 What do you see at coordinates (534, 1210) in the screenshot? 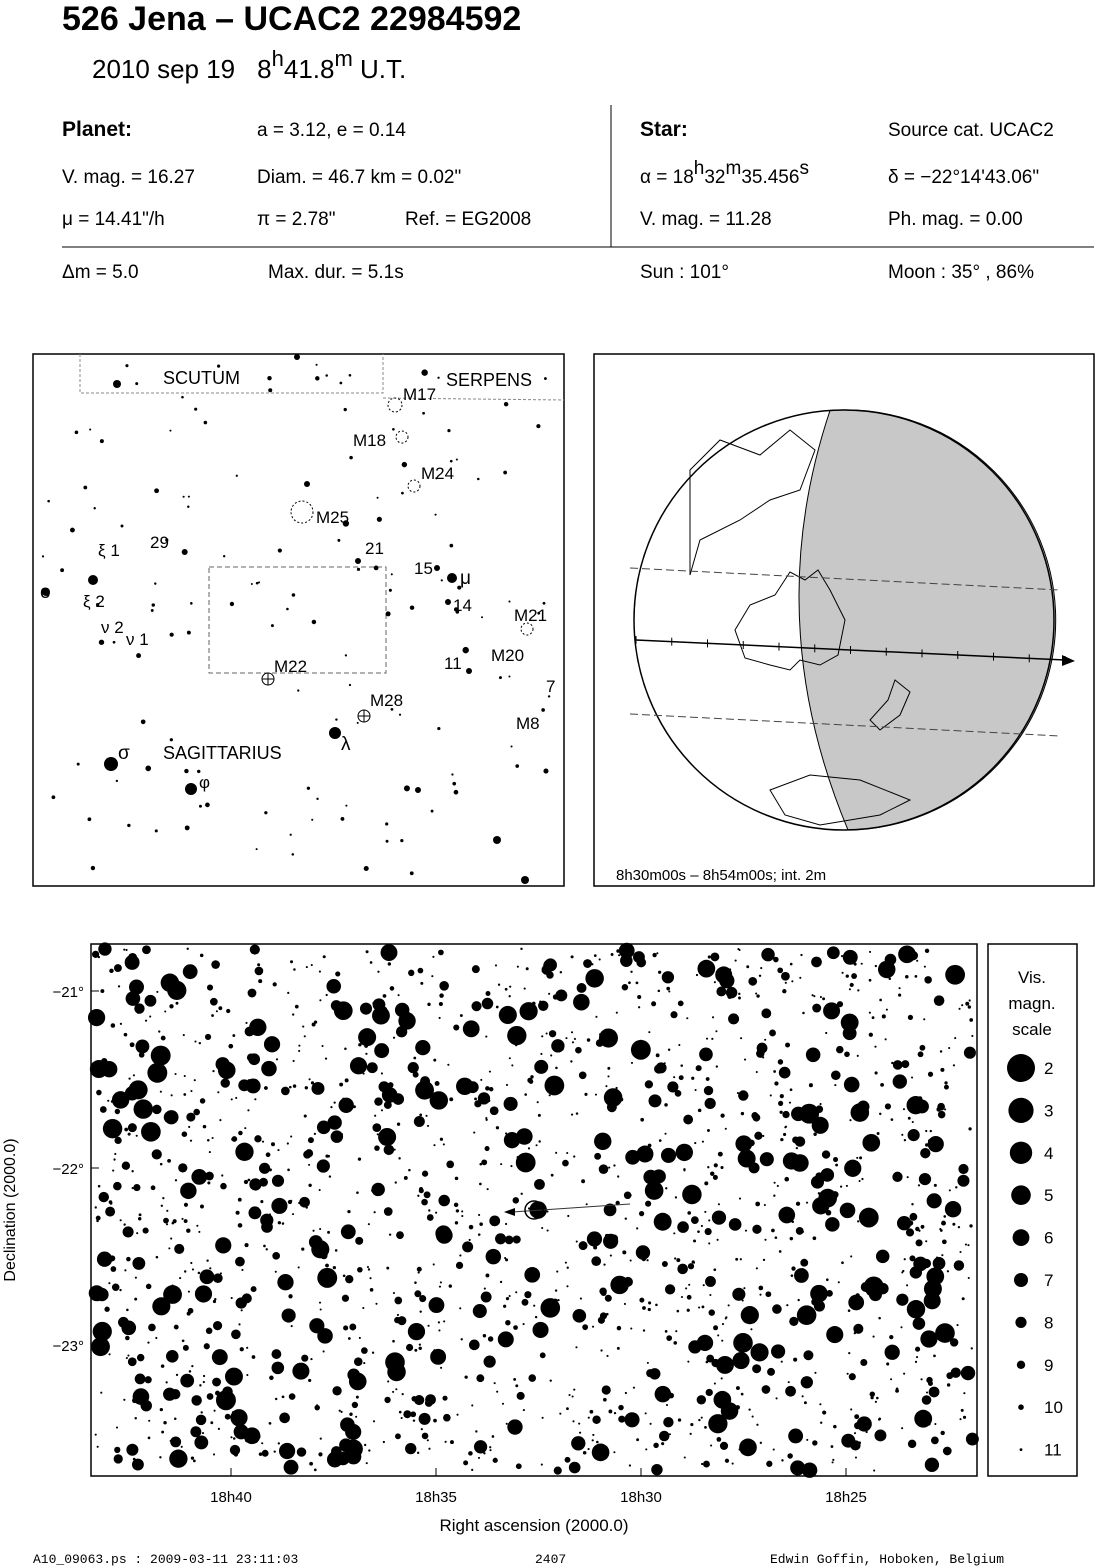
I see `target-star` at bounding box center [534, 1210].